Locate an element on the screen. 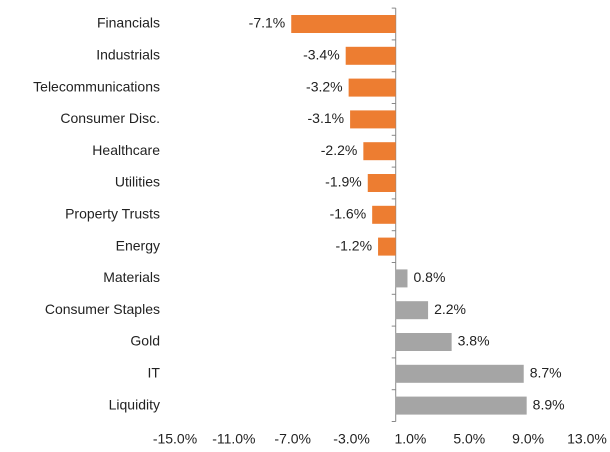 The height and width of the screenshot is (452, 610). x-tick-label: -7.0% is located at coordinates (292, 439).